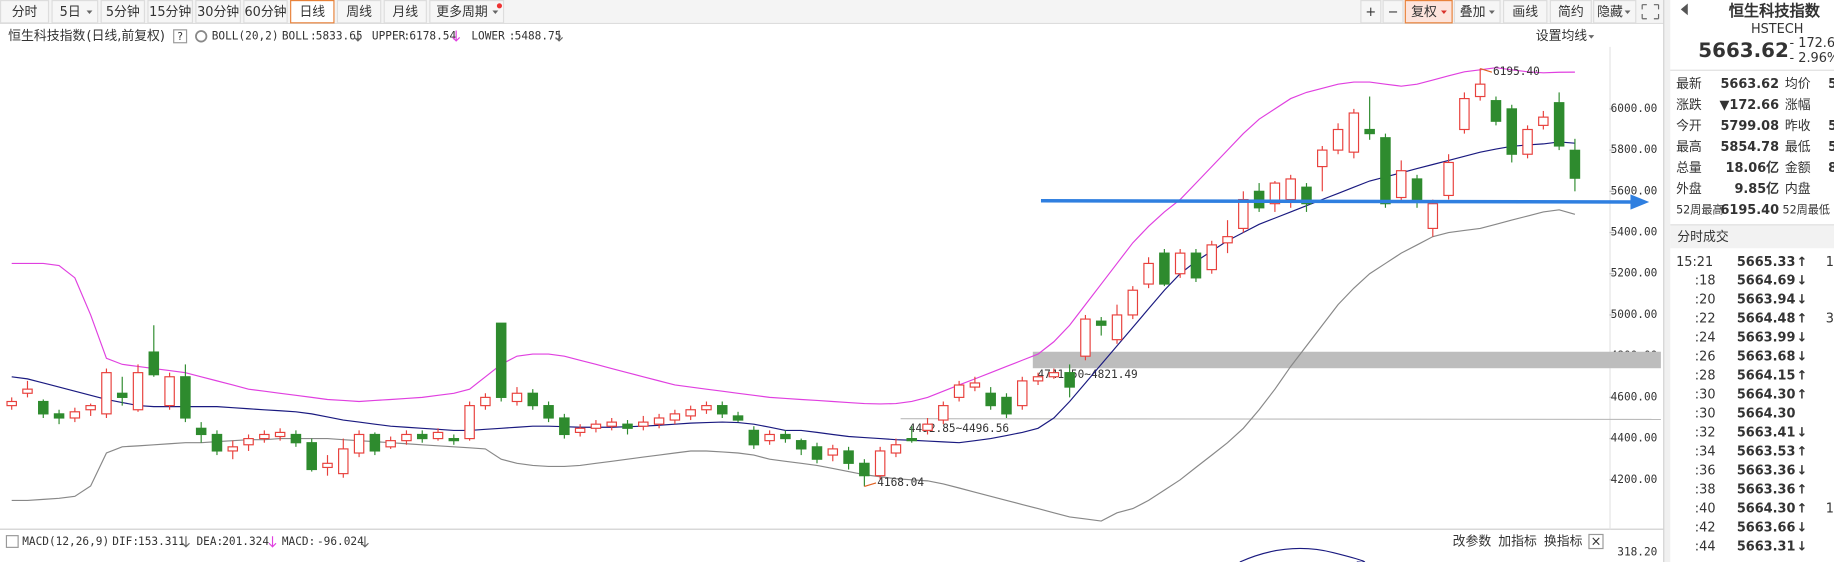  I want to click on trade-price: 5663.41, so click(1766, 432).